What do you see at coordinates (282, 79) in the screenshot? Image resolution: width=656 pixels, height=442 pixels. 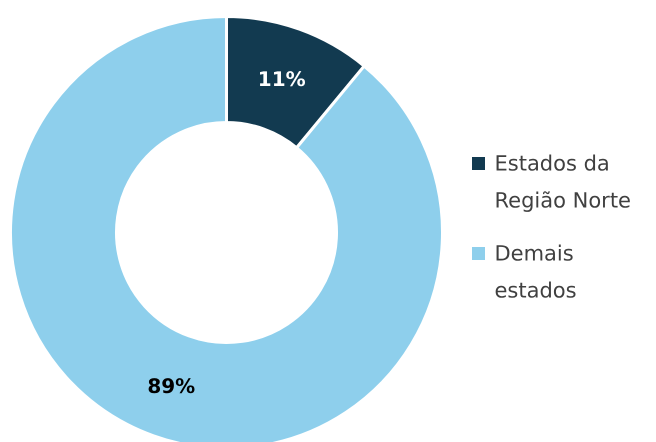 I see `data-label: 11%` at bounding box center [282, 79].